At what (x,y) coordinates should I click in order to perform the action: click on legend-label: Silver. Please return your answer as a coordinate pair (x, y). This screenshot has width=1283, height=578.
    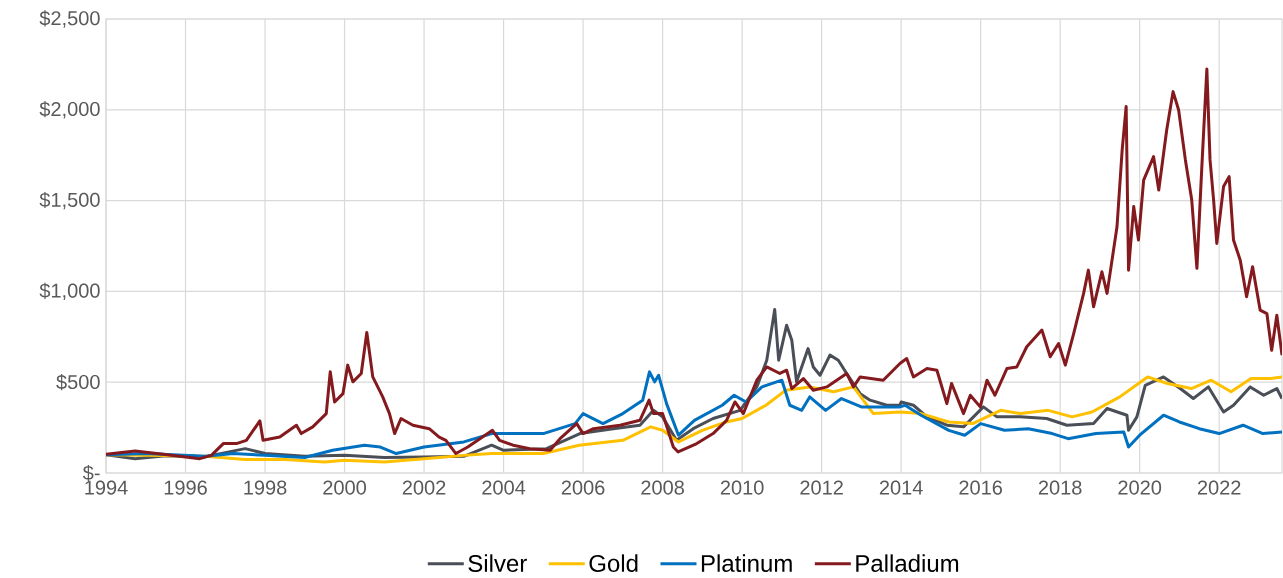
    Looking at the image, I should click on (497, 563).